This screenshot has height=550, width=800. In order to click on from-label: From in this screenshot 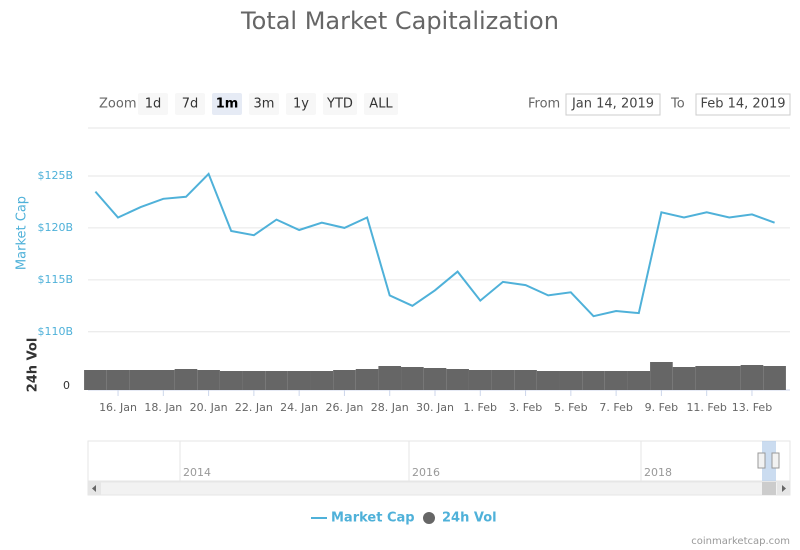, I will do `click(544, 104)`.